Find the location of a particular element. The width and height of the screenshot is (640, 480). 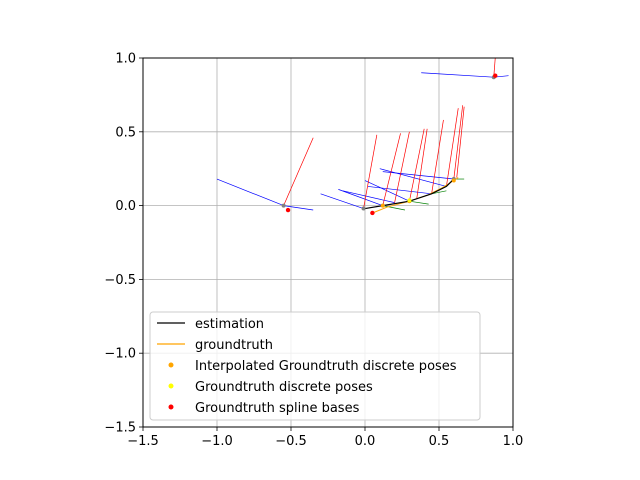

x-tick-label: −0.5 is located at coordinates (291, 441).